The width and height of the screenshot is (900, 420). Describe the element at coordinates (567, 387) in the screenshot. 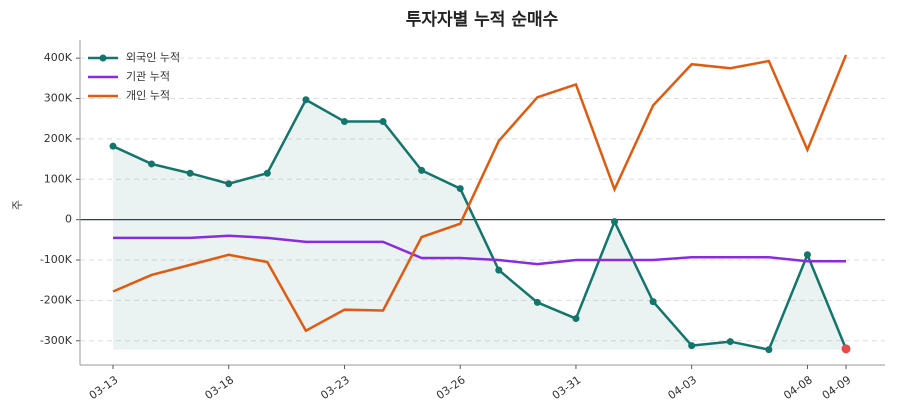

I see `x-tick-label: 03-31` at that location.